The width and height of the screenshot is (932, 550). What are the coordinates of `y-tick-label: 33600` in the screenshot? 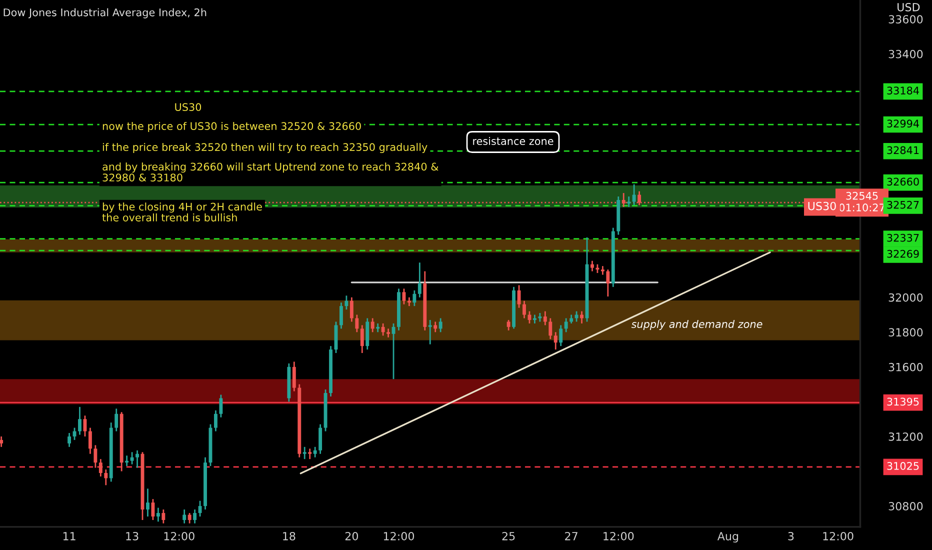 It's located at (905, 19).